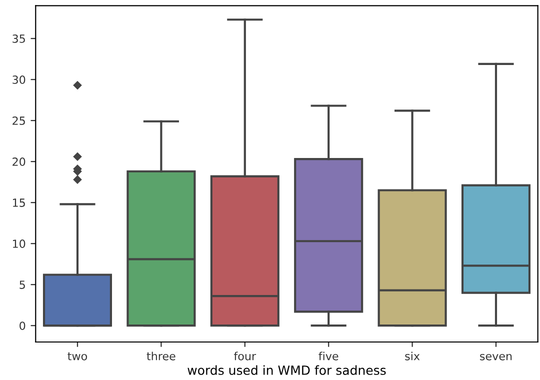  What do you see at coordinates (19, 79) in the screenshot?
I see `y-tick-label: 30` at bounding box center [19, 79].